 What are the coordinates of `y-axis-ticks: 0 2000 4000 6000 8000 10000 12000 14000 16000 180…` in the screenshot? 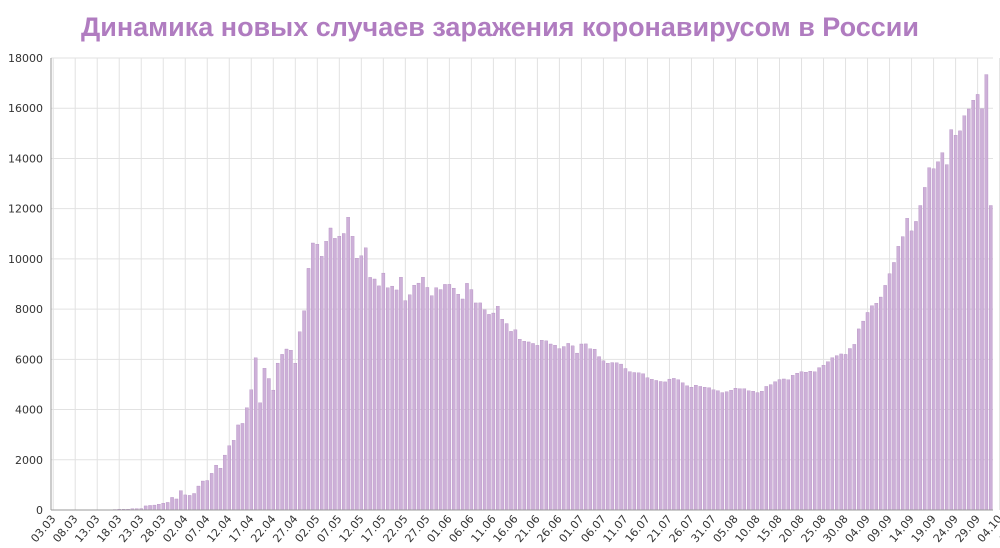 It's located at (25, 284).